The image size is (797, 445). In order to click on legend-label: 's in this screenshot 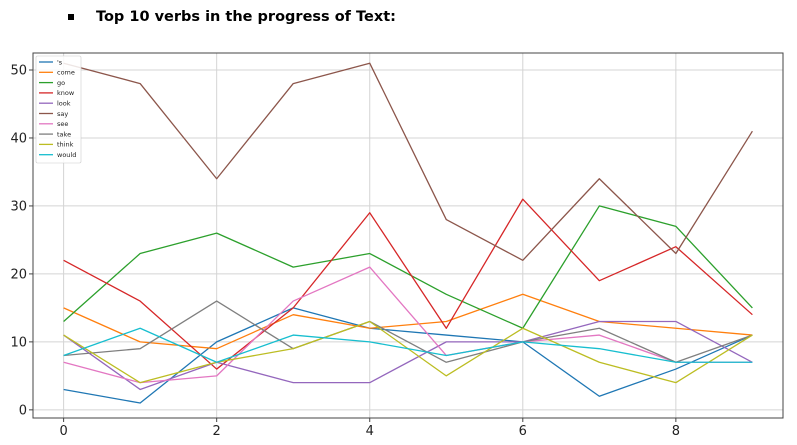, I will do `click(60, 62)`.